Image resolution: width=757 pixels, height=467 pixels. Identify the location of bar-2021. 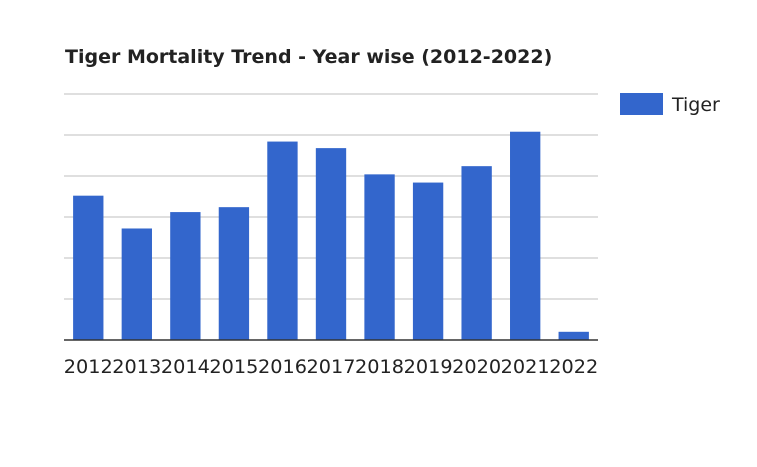
(525, 235).